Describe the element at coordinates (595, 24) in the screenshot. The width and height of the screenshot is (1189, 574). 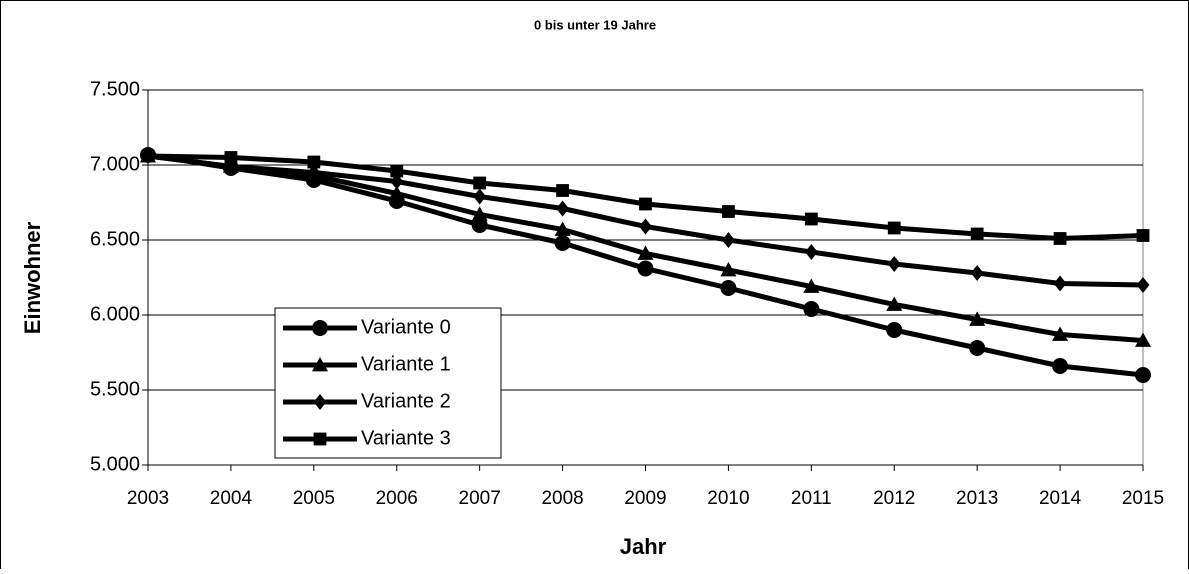
I see `chart-title: 0 bis unter 19 Jahre` at that location.